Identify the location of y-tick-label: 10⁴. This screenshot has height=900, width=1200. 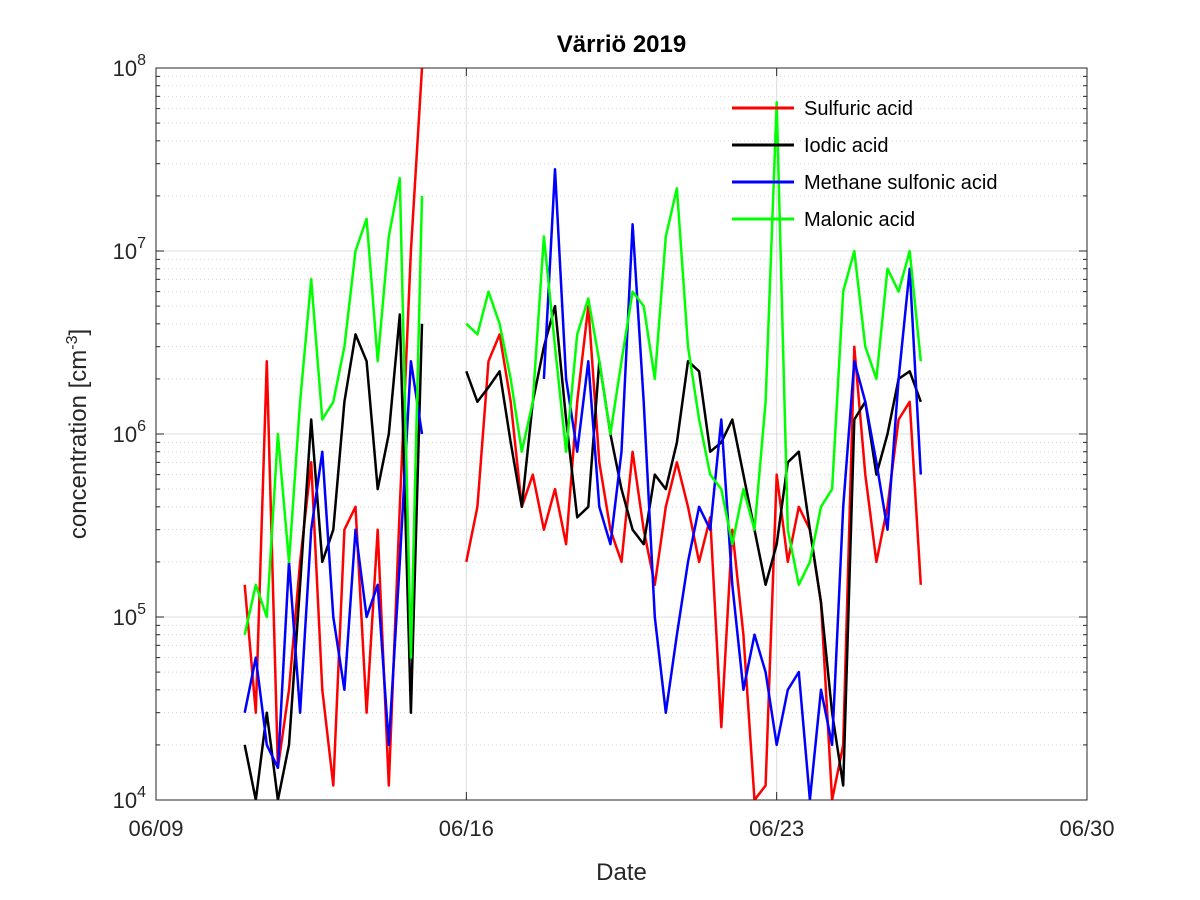
(129, 798).